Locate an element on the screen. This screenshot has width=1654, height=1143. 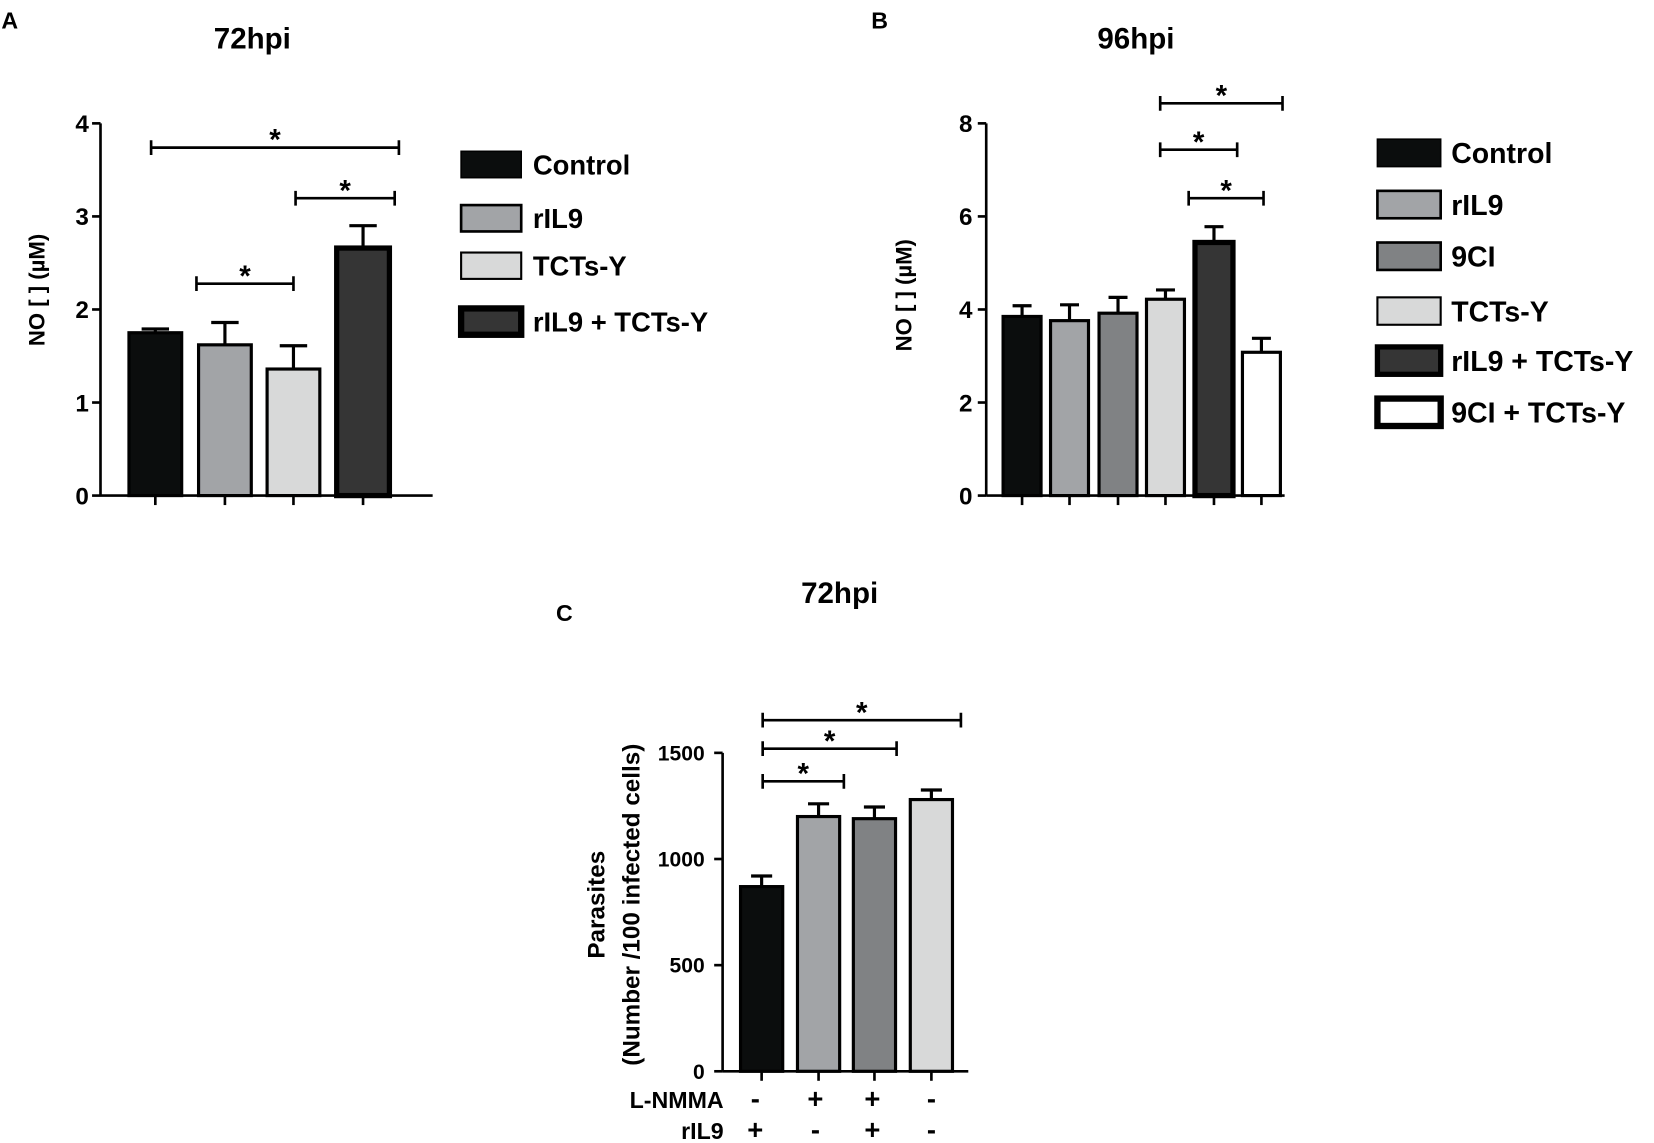
panel-letter: A is located at coordinates (9, 20).